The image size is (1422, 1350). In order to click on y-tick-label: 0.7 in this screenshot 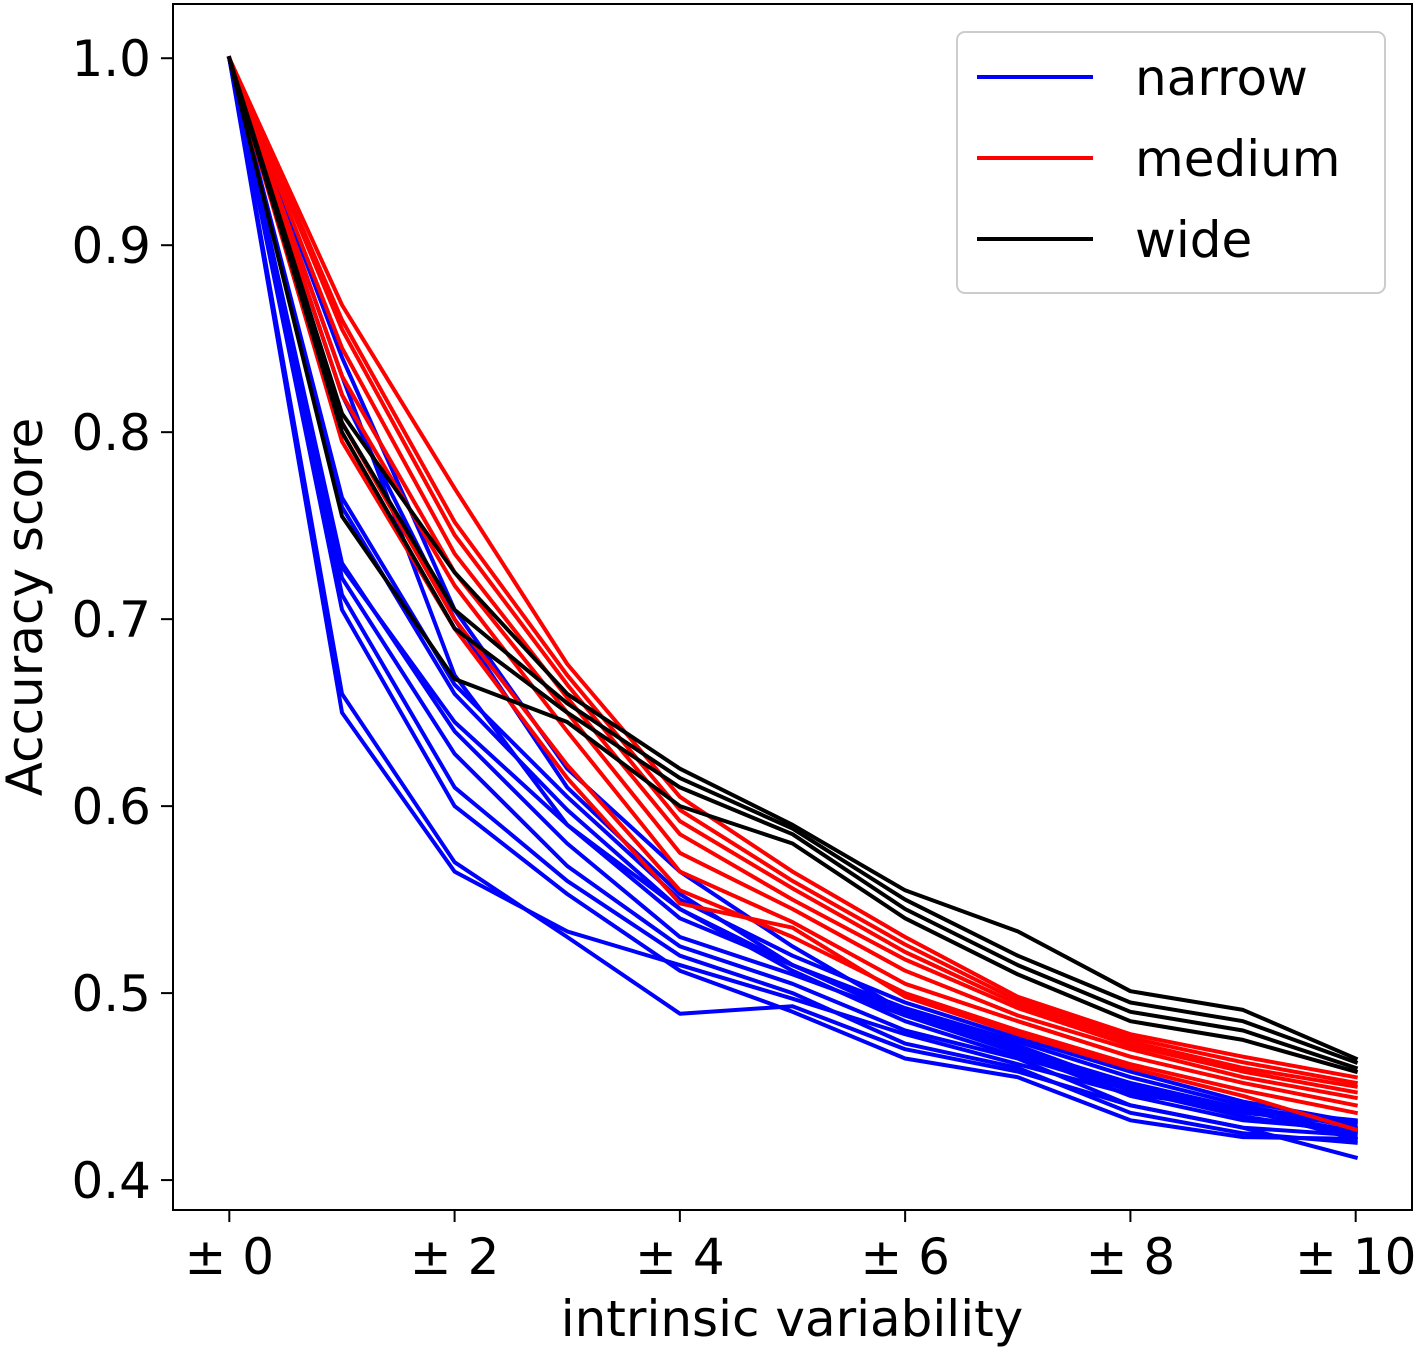, I will do `click(111, 620)`.